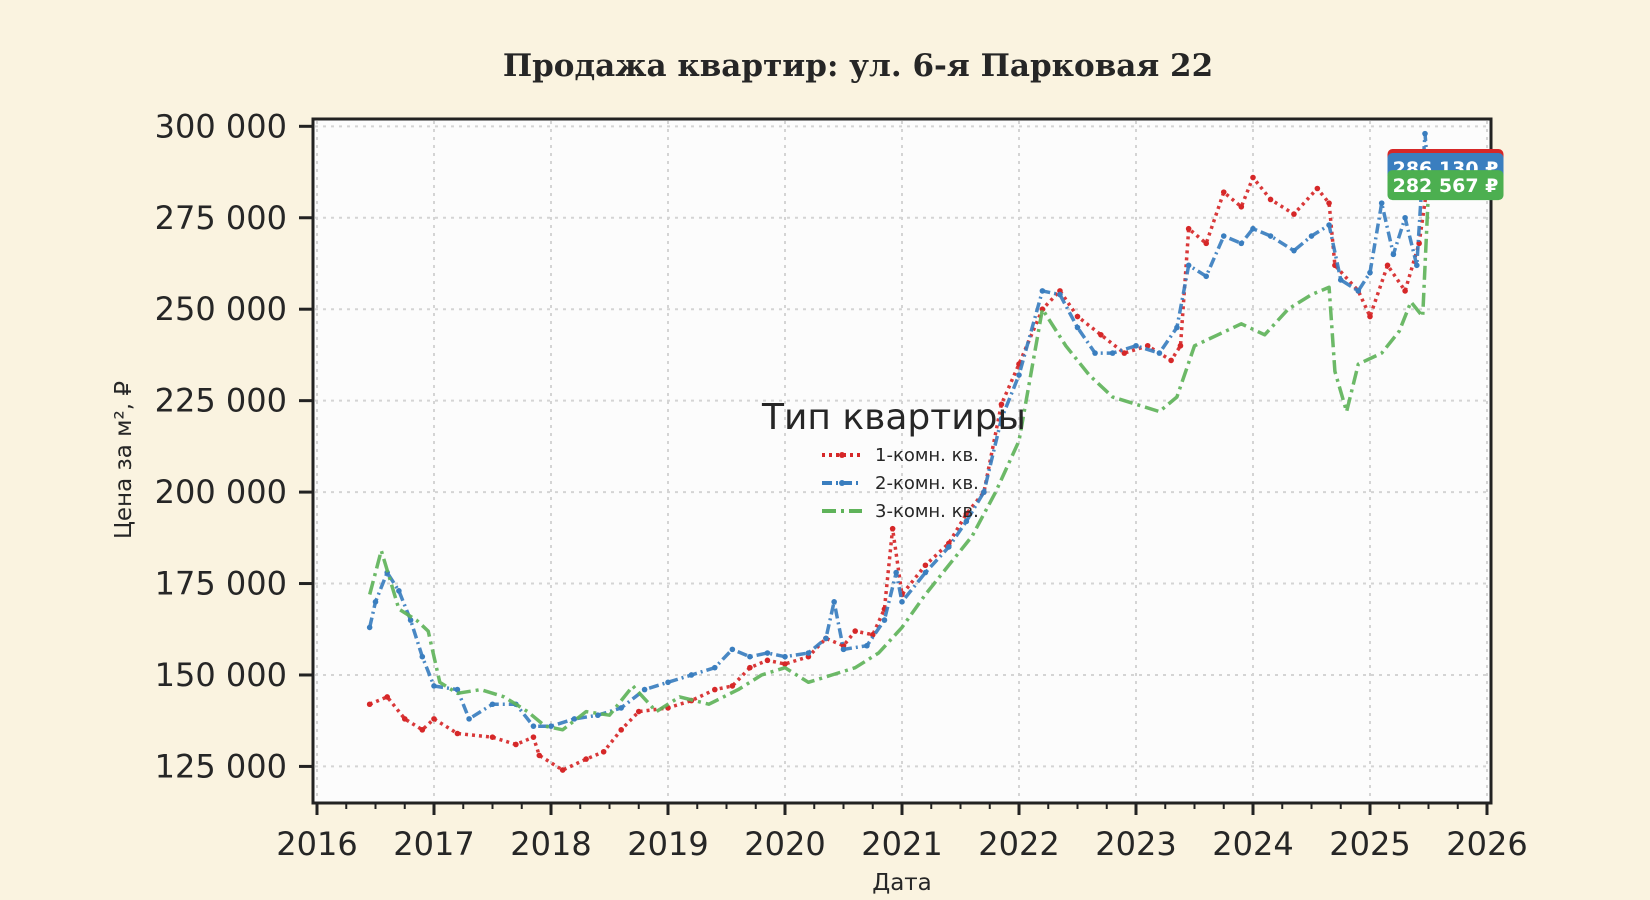 The image size is (1650, 900). I want to click on y-tick-label: 250 000, so click(221, 309).